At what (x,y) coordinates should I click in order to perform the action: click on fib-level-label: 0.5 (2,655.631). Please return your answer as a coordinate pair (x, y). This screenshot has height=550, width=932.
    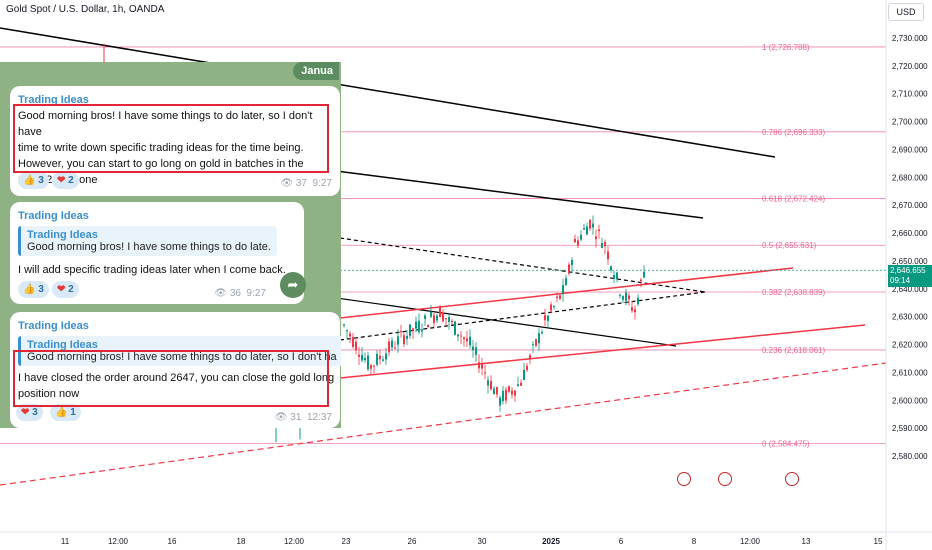
    Looking at the image, I should click on (789, 245).